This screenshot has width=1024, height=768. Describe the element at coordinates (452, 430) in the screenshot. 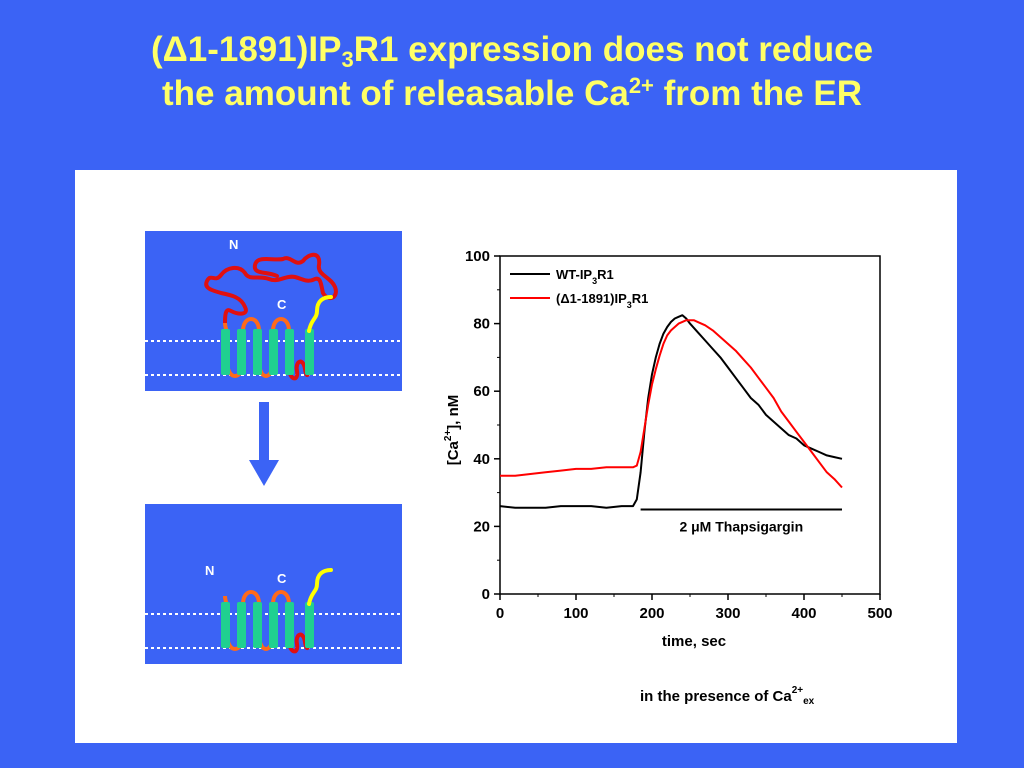

I see `y-axis-label: [Ca2+], nM` at that location.